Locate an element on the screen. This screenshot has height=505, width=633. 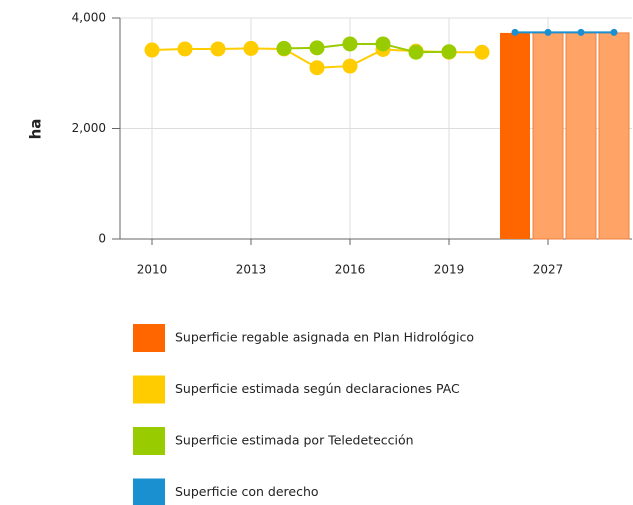
y-axis-label: ha is located at coordinates (36, 129).